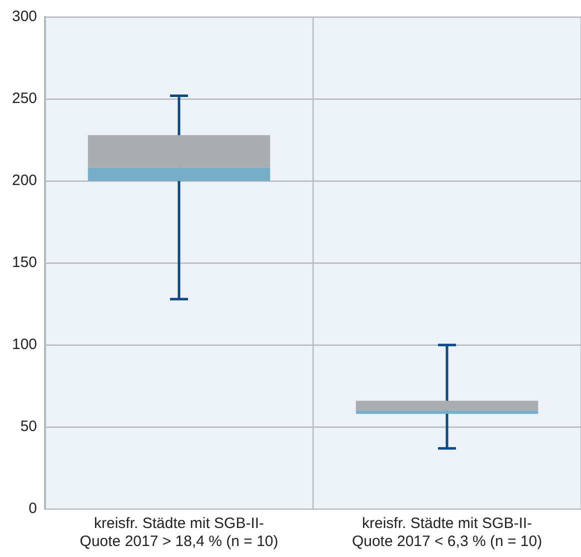  Describe the element at coordinates (25, 345) in the screenshot. I see `y-tick-label: 100` at that location.